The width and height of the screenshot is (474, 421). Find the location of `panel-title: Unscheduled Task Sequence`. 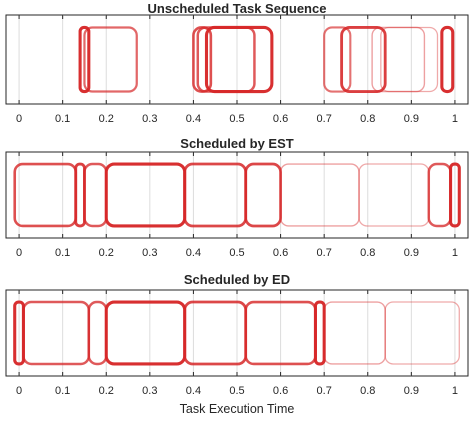

panel-title: Unscheduled Task Sequence is located at coordinates (237, 8).